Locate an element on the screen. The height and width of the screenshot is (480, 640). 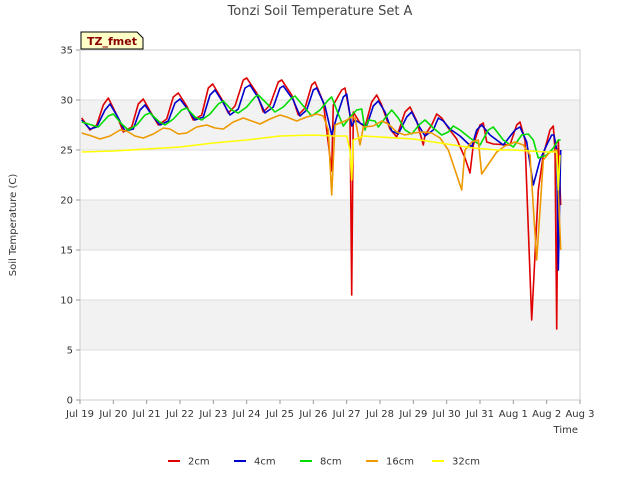
x-tick-label: Jul 20 is located at coordinates (112, 414).